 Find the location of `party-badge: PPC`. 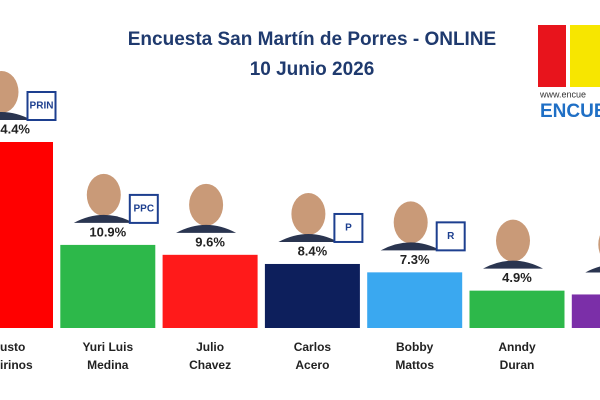

party-badge: PPC is located at coordinates (143, 208).